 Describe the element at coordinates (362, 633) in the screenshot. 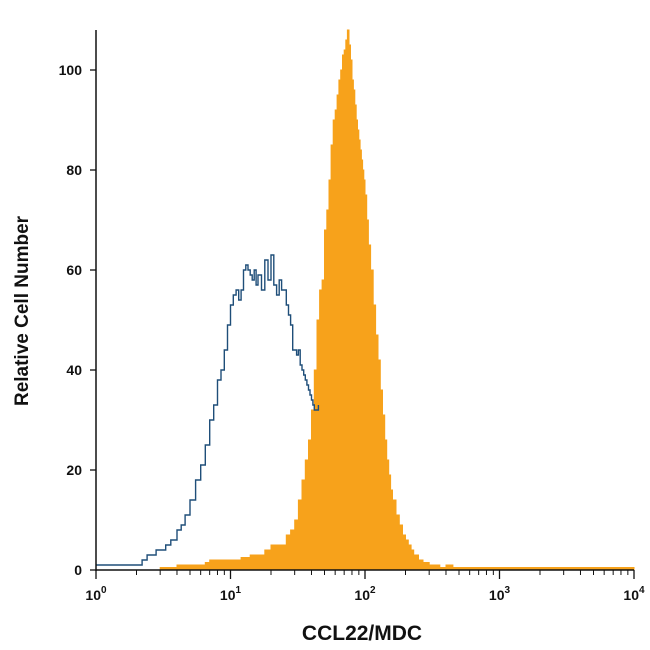

I see `x-axis-title: CCL22/MDC` at that location.